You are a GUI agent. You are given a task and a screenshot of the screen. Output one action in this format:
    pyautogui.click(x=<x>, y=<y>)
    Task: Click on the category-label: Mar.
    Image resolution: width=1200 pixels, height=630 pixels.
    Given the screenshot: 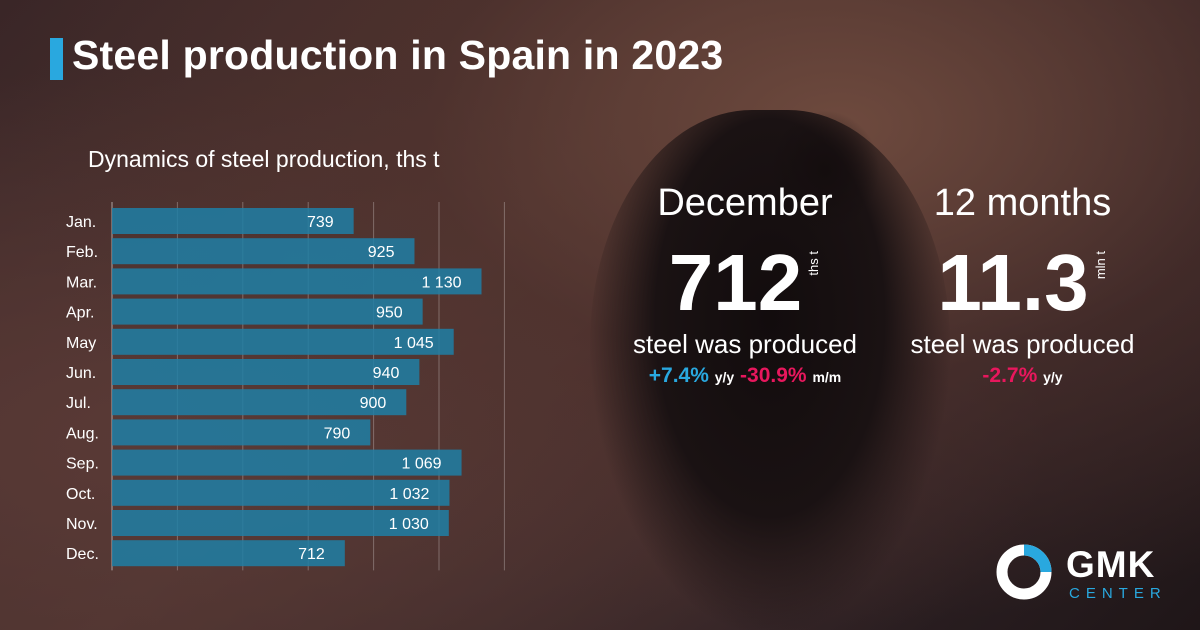 What is the action you would take?
    pyautogui.click(x=81, y=282)
    